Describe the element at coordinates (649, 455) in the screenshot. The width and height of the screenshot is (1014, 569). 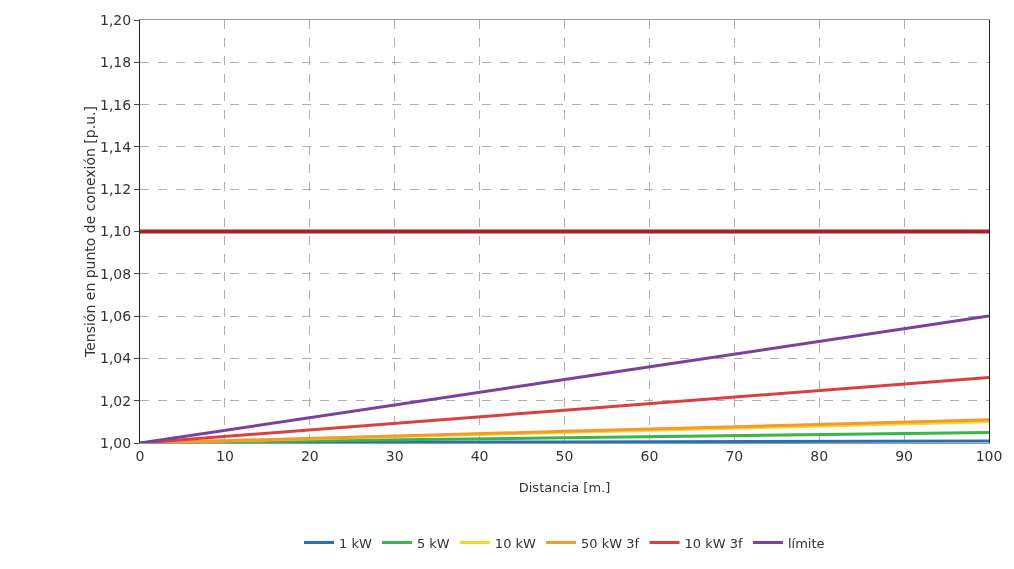
I see `x-tick-label: 60` at that location.